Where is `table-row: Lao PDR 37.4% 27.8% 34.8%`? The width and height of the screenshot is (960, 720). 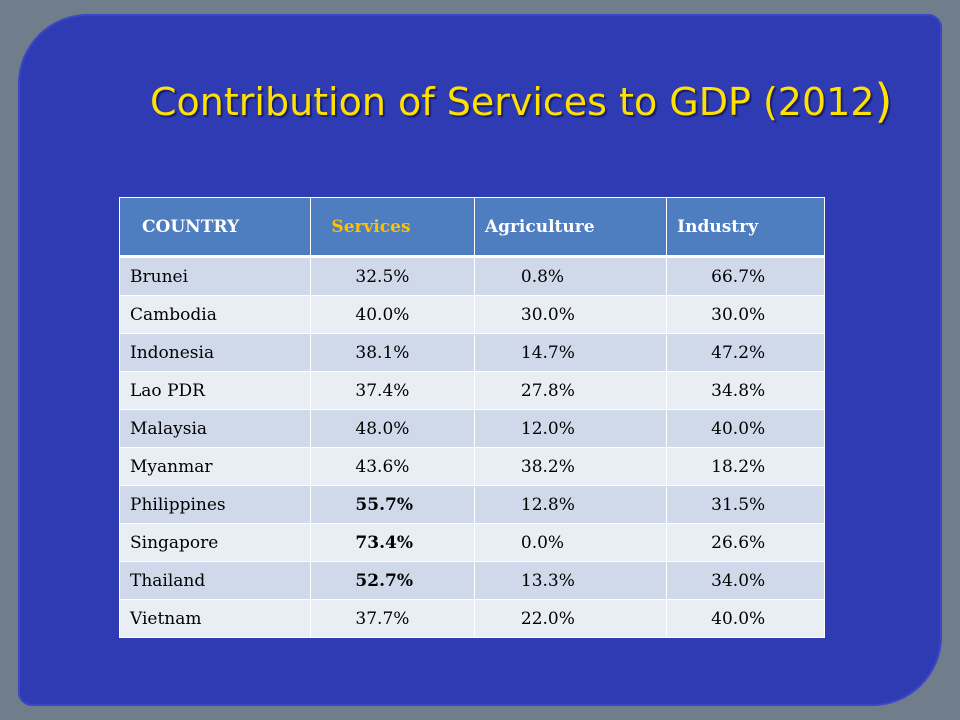
table-row: Lao PDR 37.4% 27.8% 34.8% is located at coordinates (471, 390).